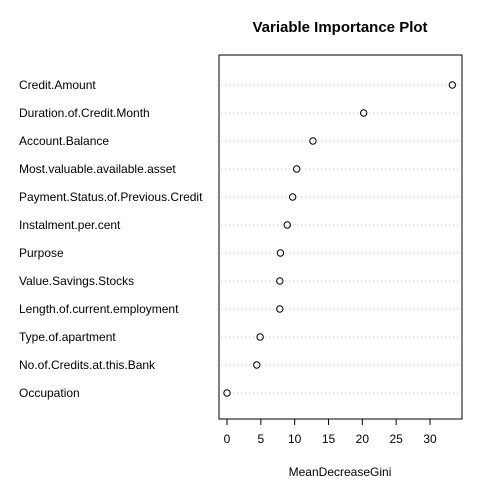 This screenshot has width=480, height=494. Describe the element at coordinates (396, 439) in the screenshot. I see `x-tick-label: 25` at that location.